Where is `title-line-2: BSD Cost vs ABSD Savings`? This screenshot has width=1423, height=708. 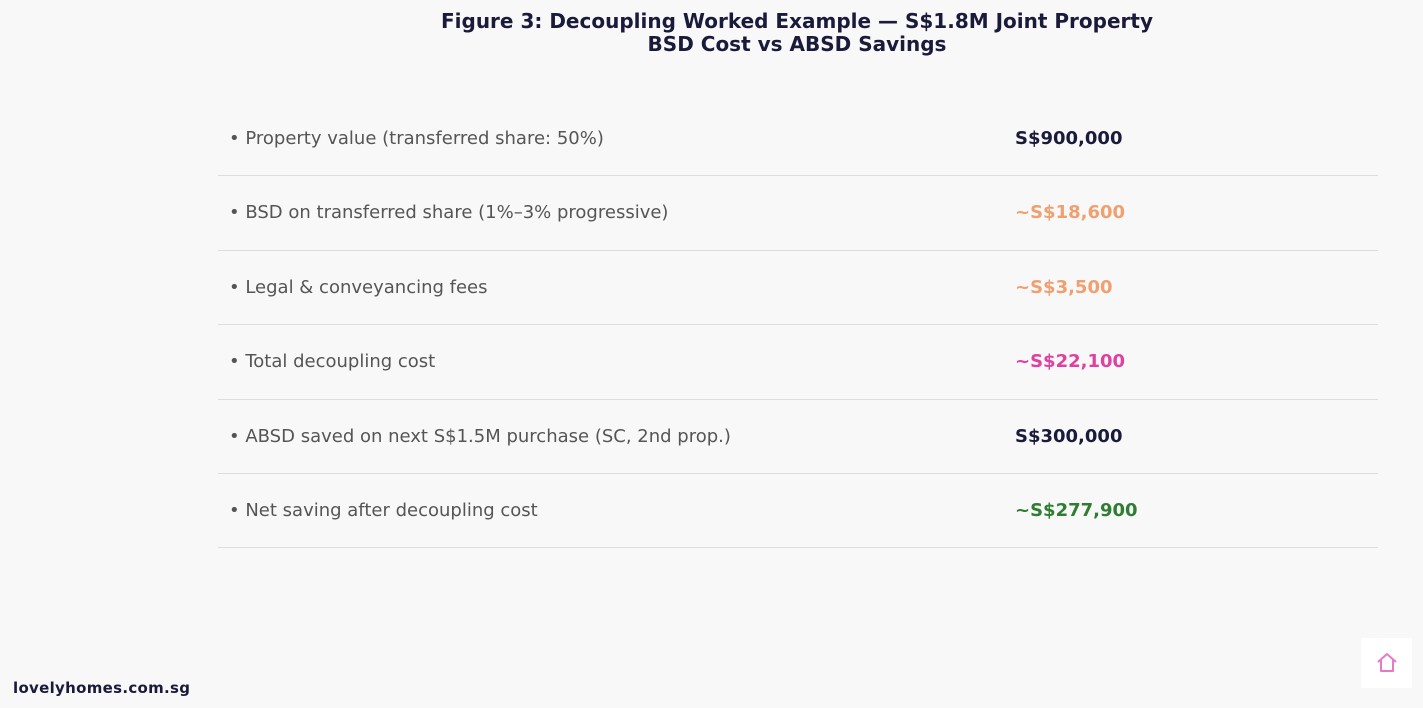
title-line-2: BSD Cost vs ABSD Savings is located at coordinates (797, 44).